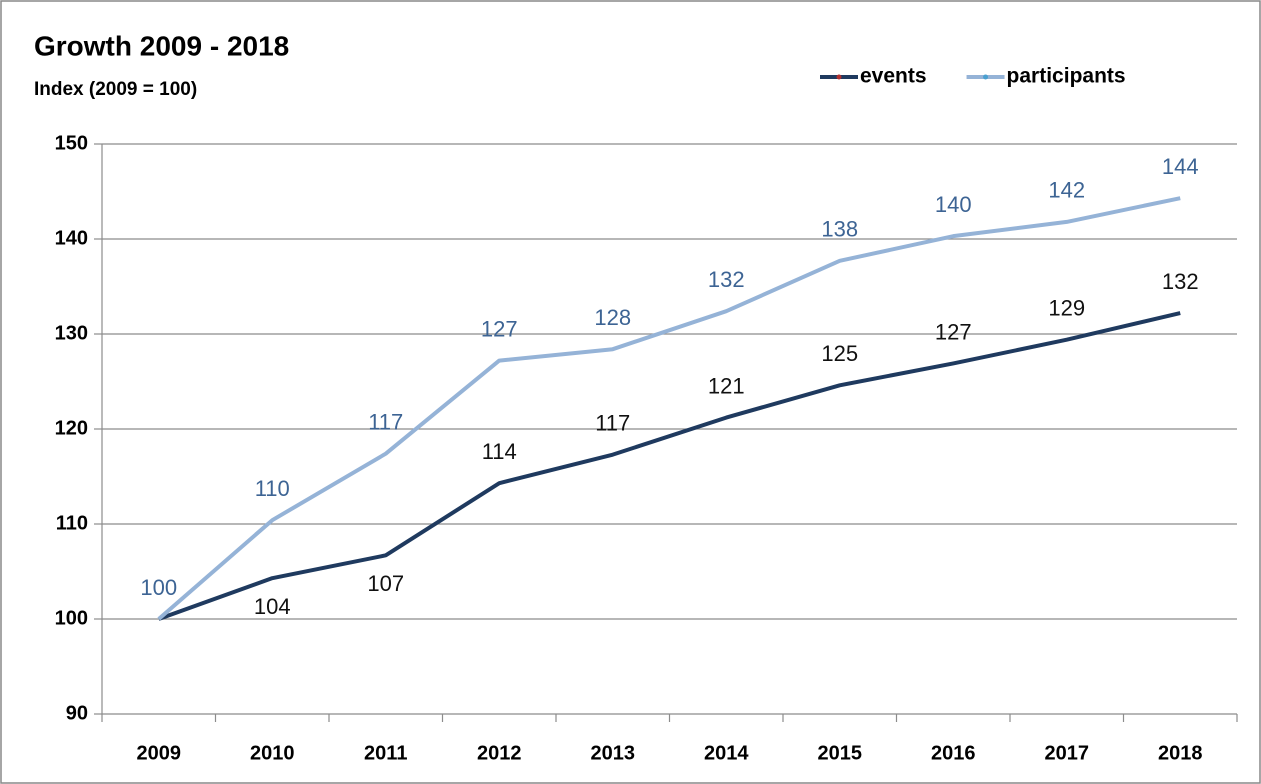 This screenshot has width=1261, height=784. What do you see at coordinates (612, 317) in the screenshot?
I see `data-label: 128` at bounding box center [612, 317].